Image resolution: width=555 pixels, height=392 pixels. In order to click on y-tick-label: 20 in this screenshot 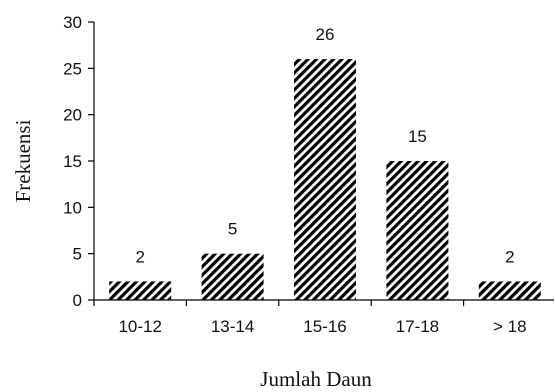, I will do `click(72, 115)`.